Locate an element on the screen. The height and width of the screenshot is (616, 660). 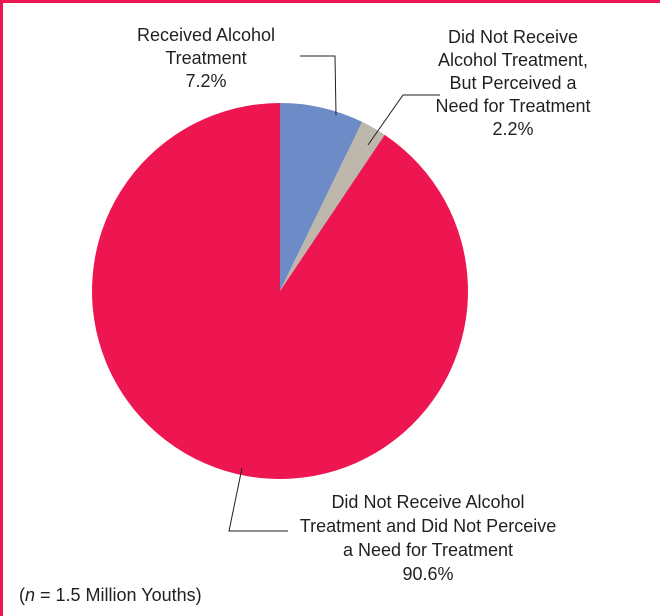
slice-label-line: Did Not Receive Alcohol is located at coordinates (427, 502).